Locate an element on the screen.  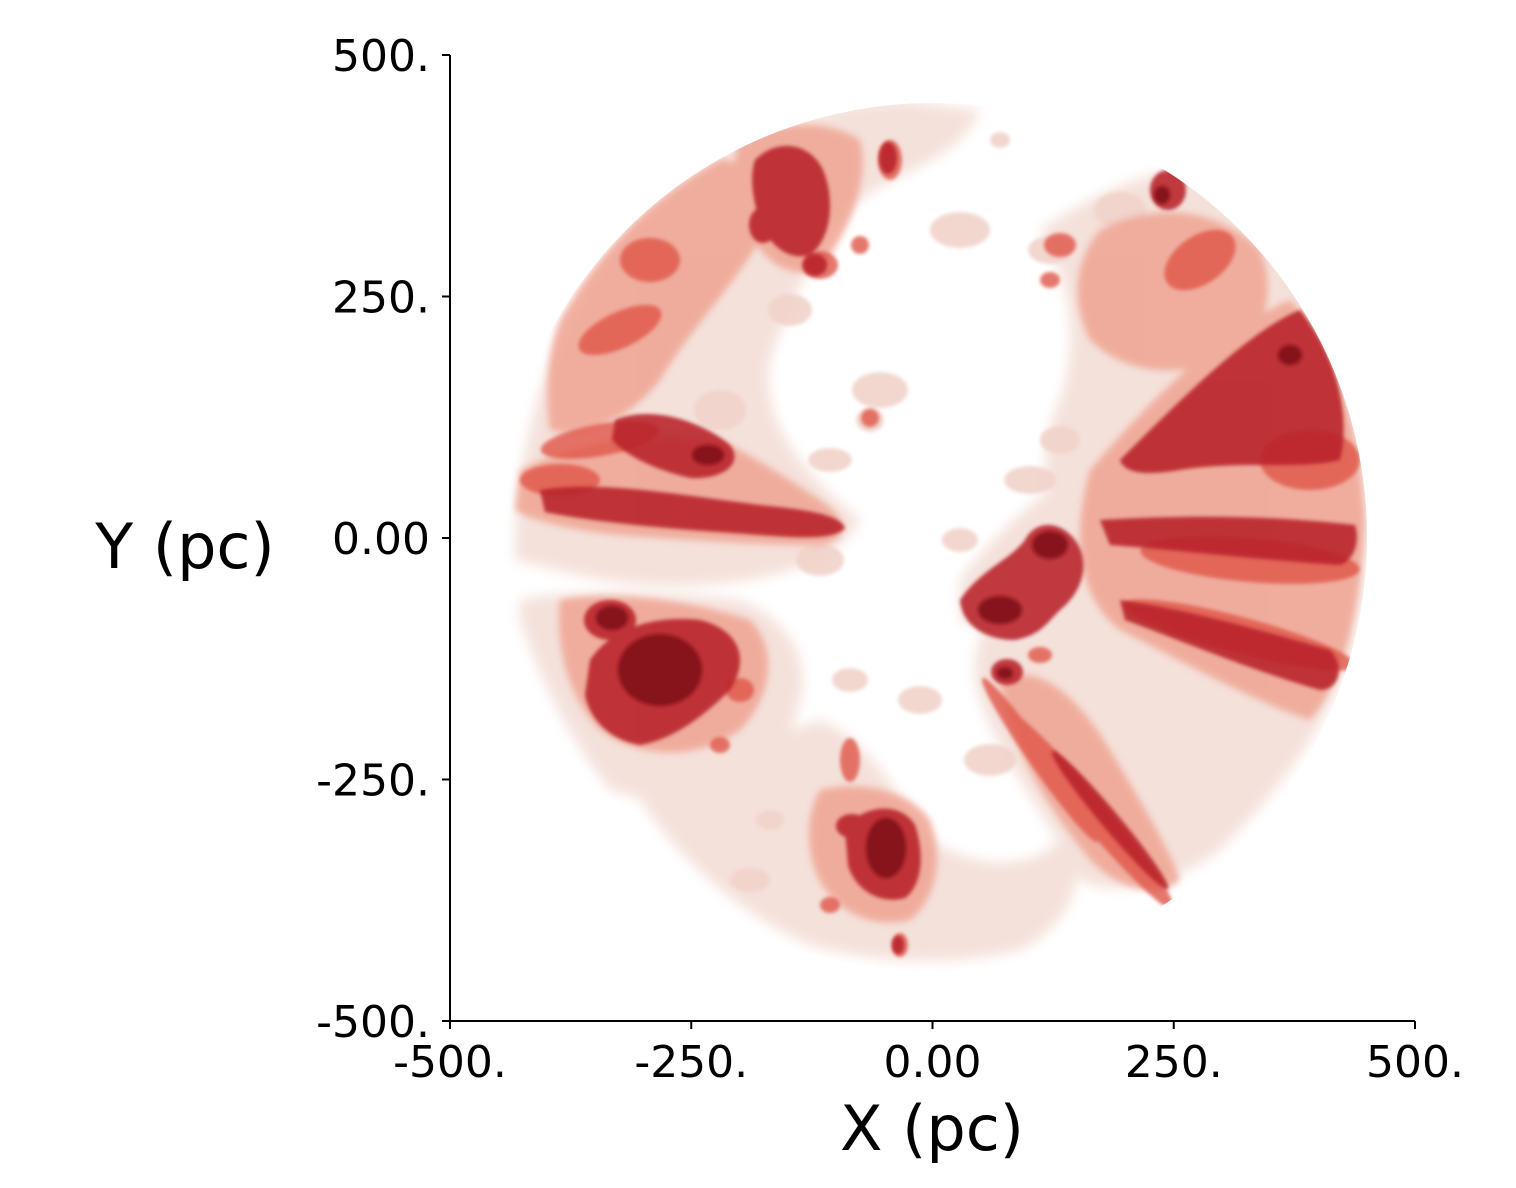
y-axis-ticks: 500. 250. 0.00 -250. -500. is located at coordinates (383, 539).